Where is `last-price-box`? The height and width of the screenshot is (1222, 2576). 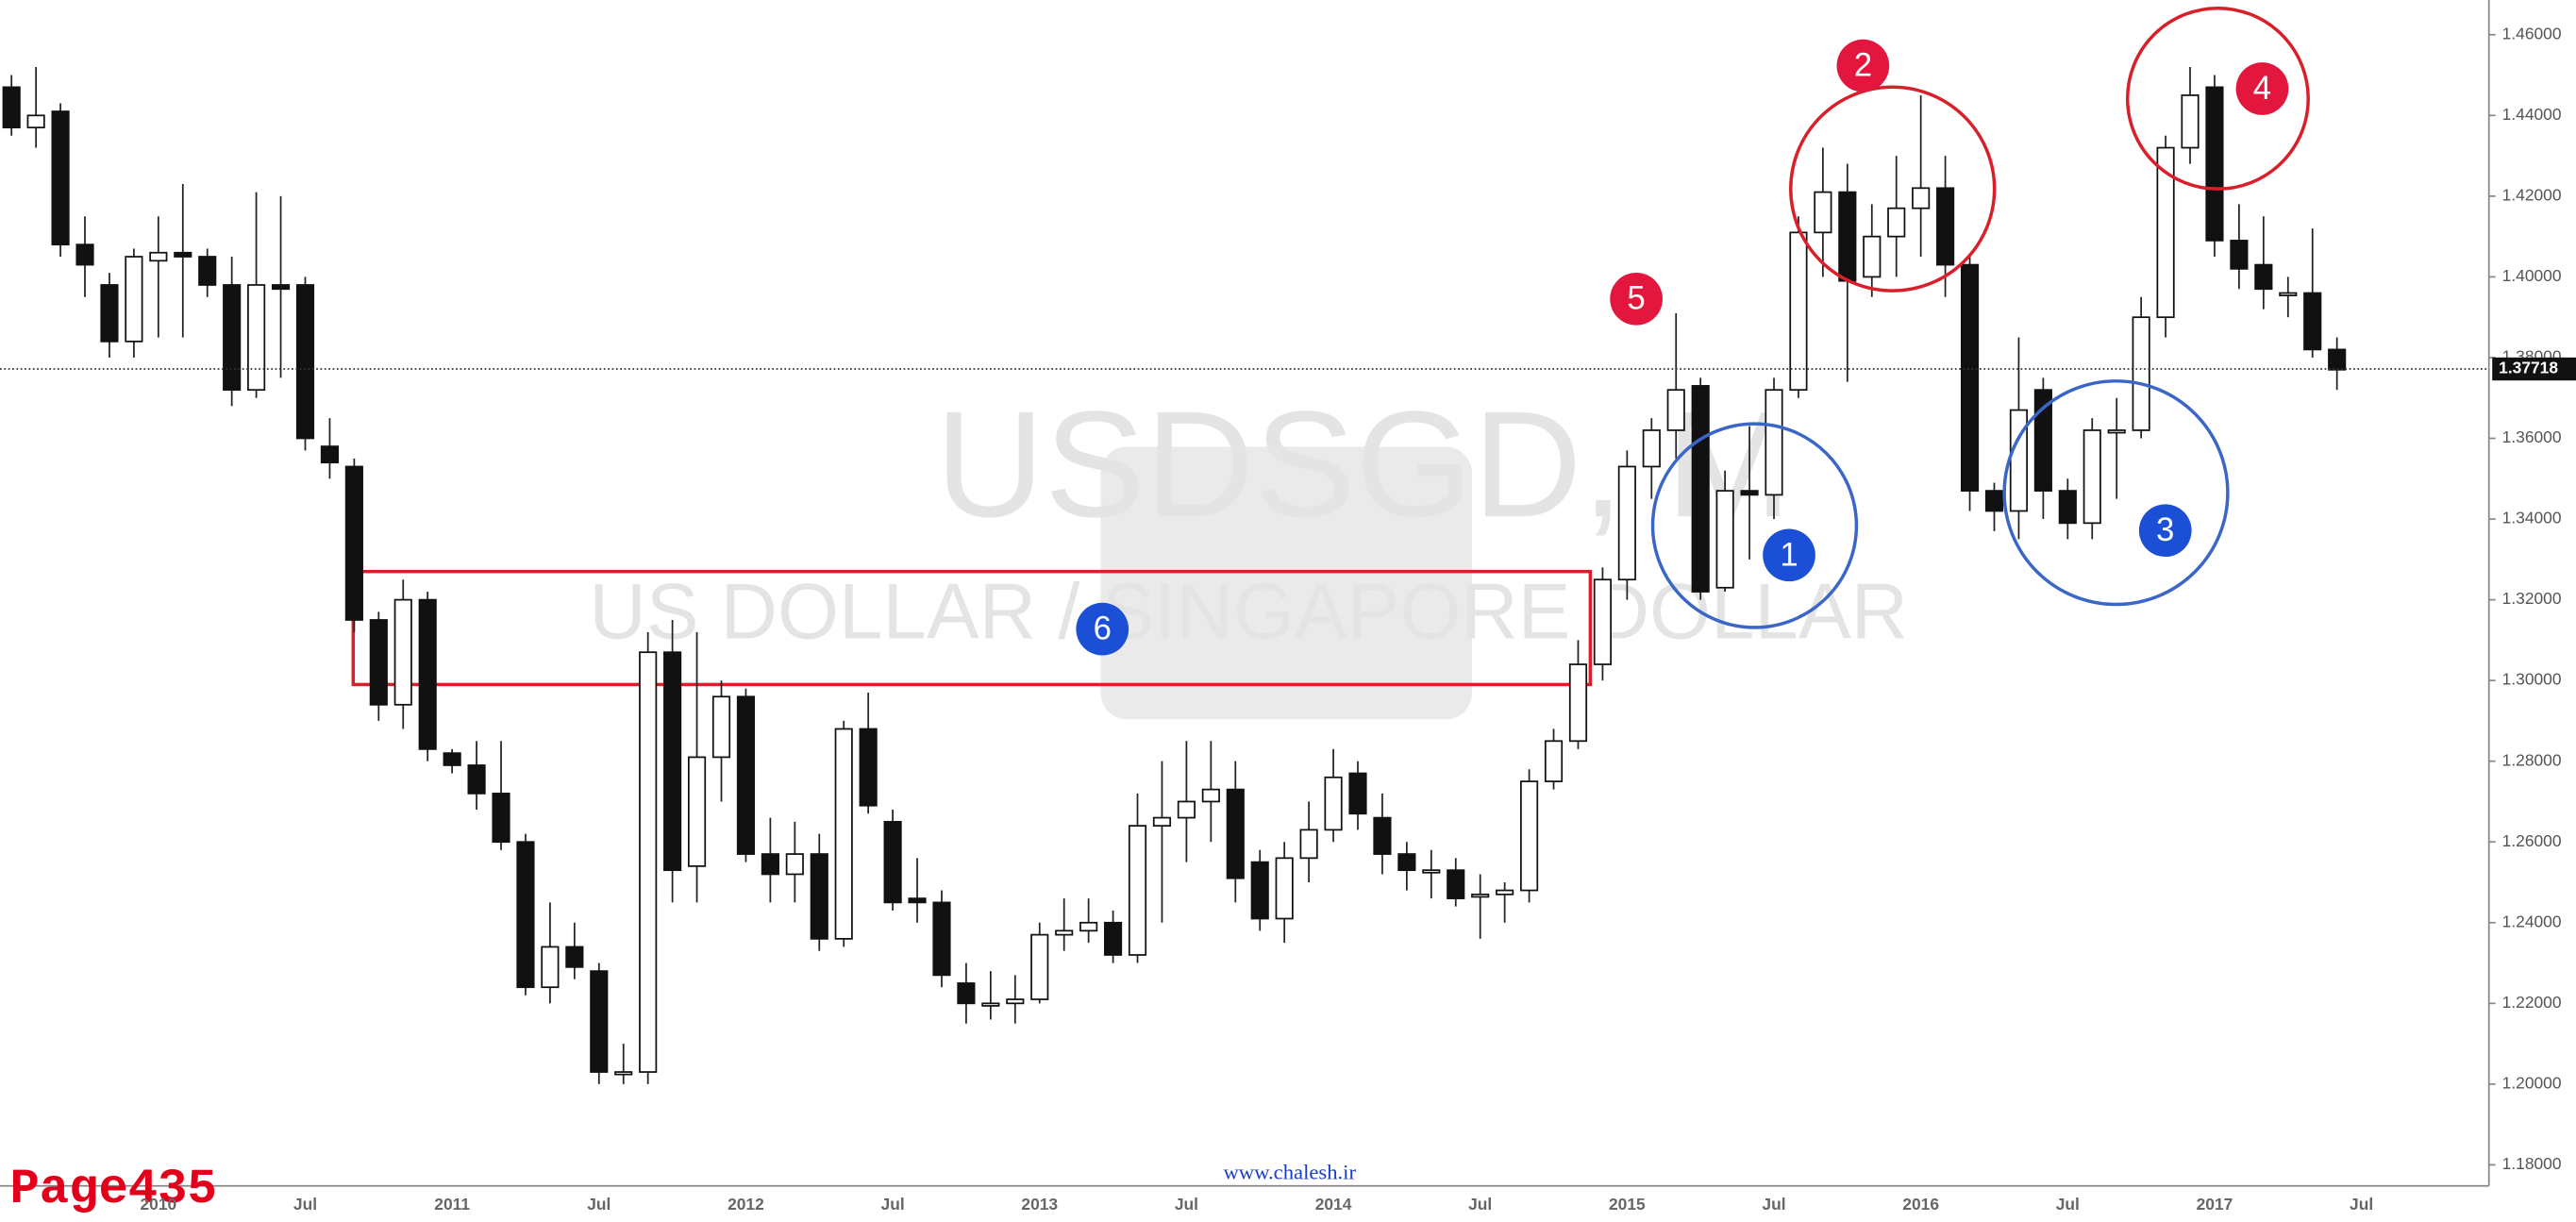 last-price-box is located at coordinates (2534, 369).